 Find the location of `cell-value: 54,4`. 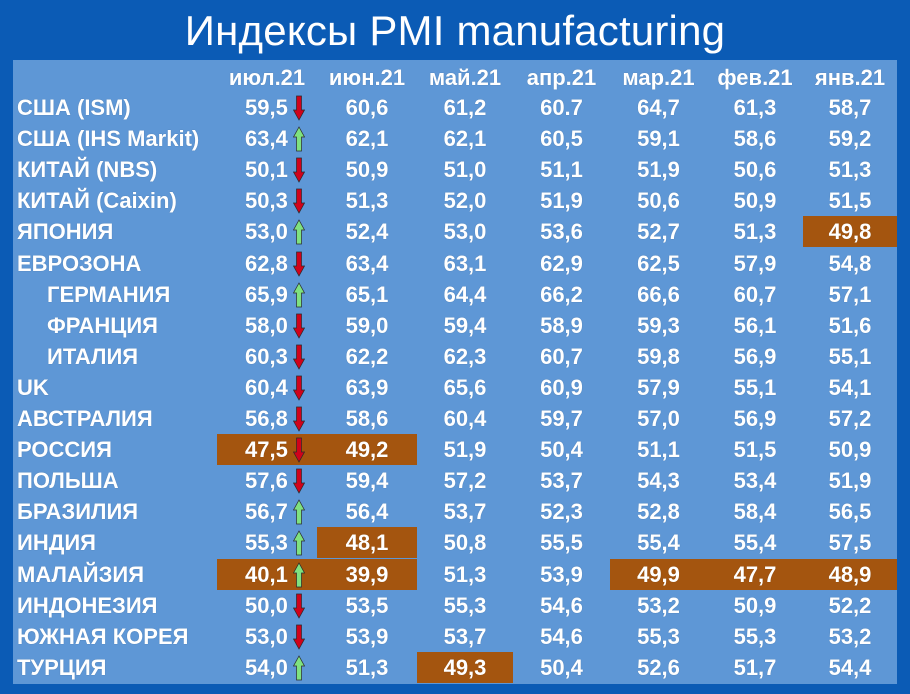

cell-value: 54,4 is located at coordinates (850, 667).